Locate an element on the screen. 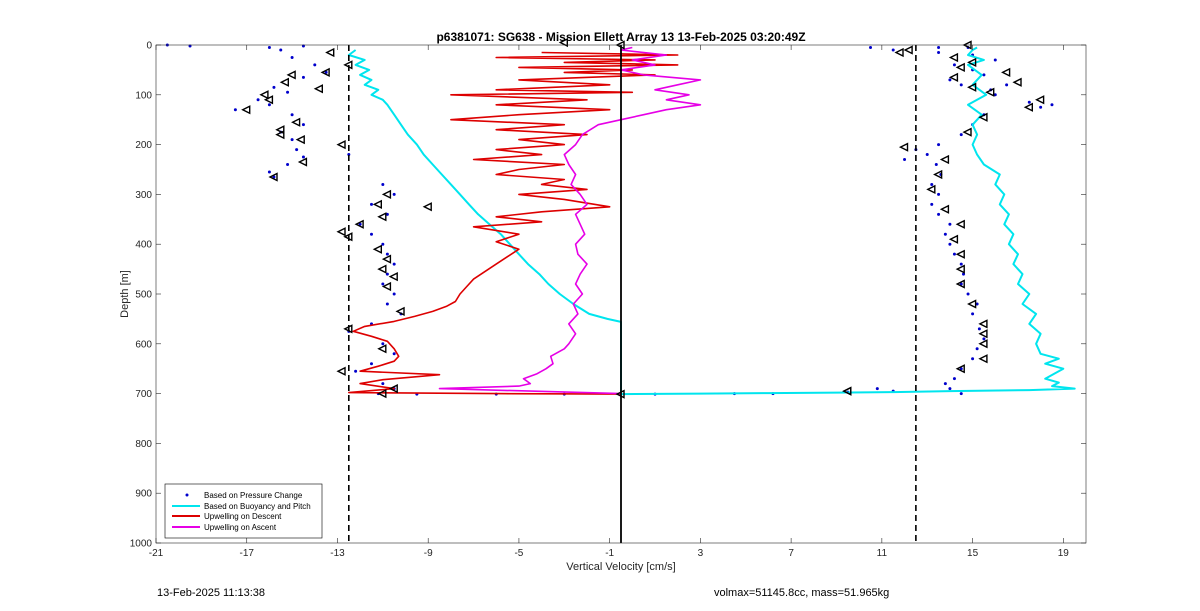 This screenshot has height=611, width=1200. legend-entry-ascent: Upwelling on Ascent is located at coordinates (224, 527).